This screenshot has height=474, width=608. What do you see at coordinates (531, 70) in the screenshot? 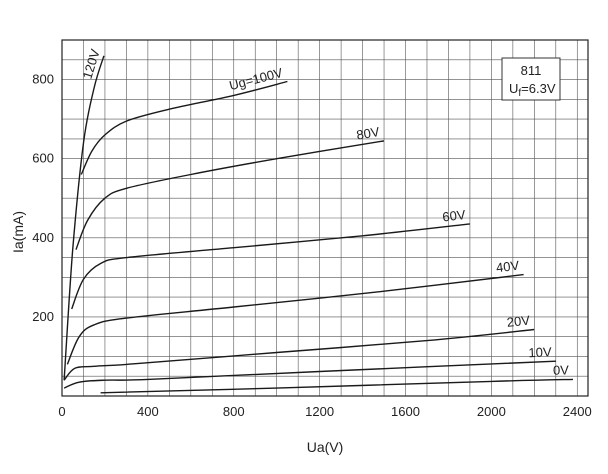
I see `tube-type-label: 811` at bounding box center [531, 70].